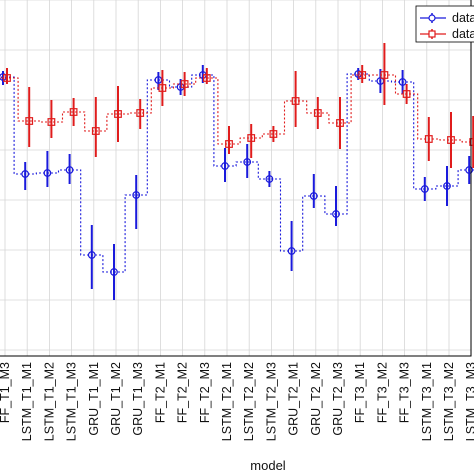 The width and height of the screenshot is (474, 474). I want to click on x-tick-label: GRU_T1_M2, so click(116, 399).